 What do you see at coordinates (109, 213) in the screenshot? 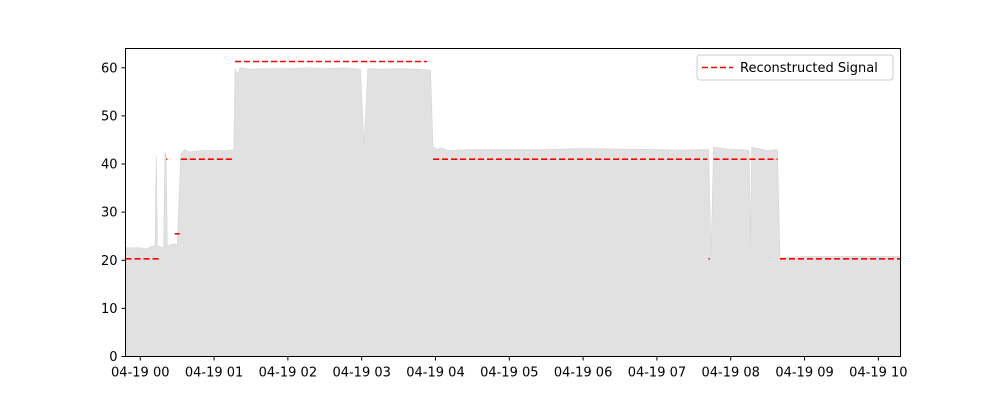
I see `y-tick-label: 30` at bounding box center [109, 213].